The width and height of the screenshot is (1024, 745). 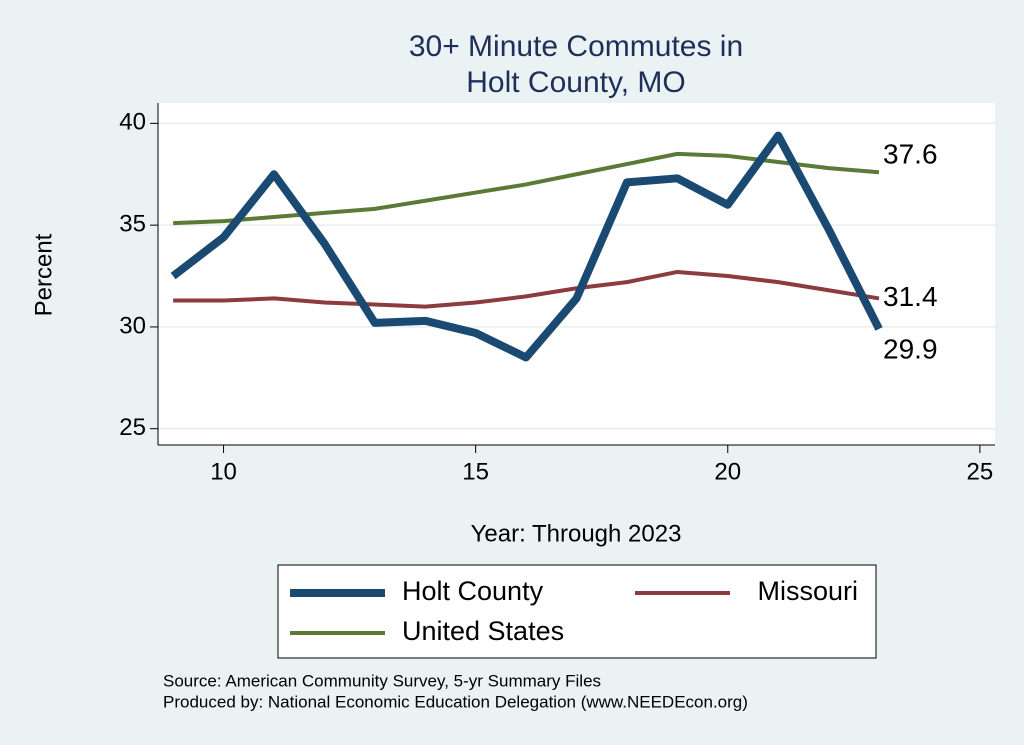 What do you see at coordinates (727, 471) in the screenshot?
I see `x-tick-label: 20` at bounding box center [727, 471].